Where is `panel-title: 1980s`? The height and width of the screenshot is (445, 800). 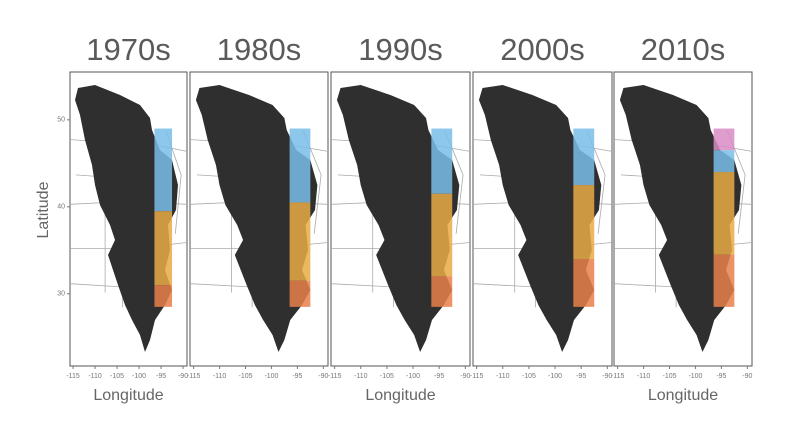
panel-title: 1980s is located at coordinates (259, 49).